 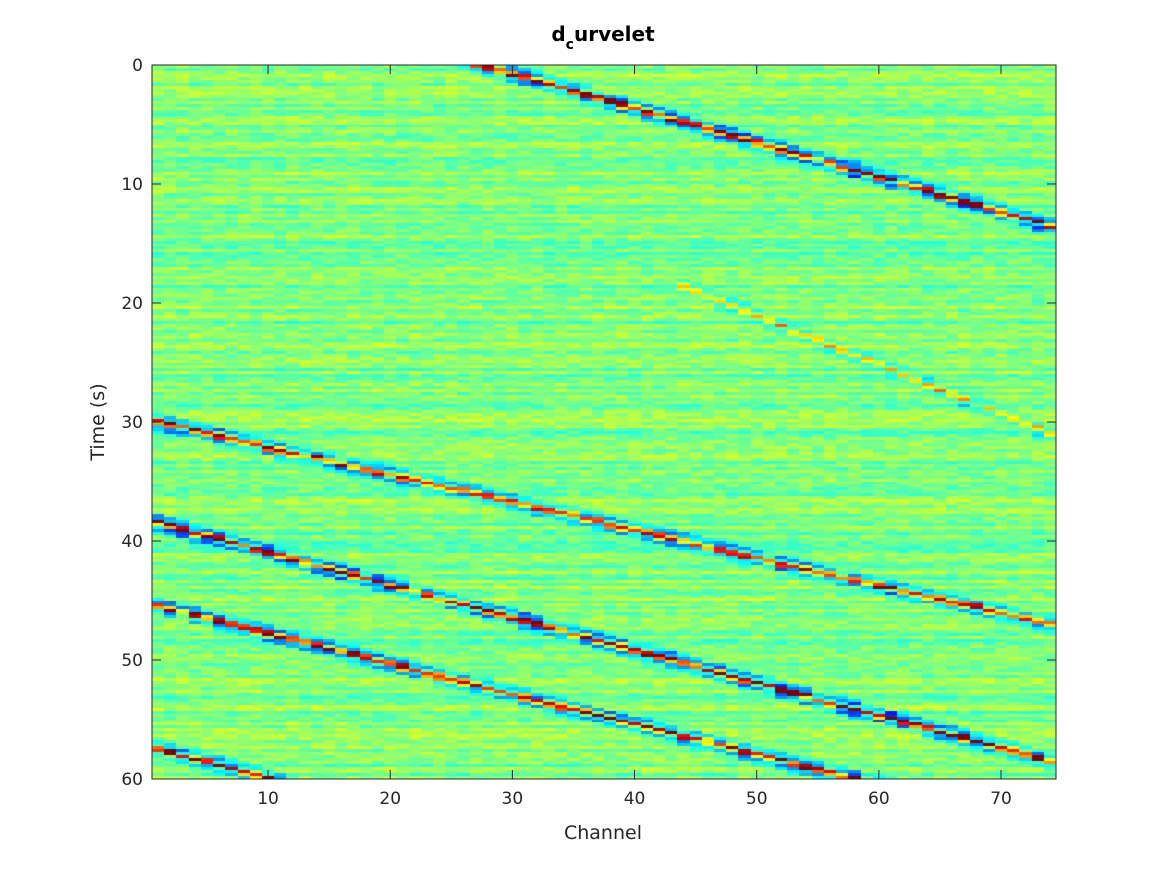 What do you see at coordinates (879, 799) in the screenshot?
I see `x-tick-label: 60` at bounding box center [879, 799].